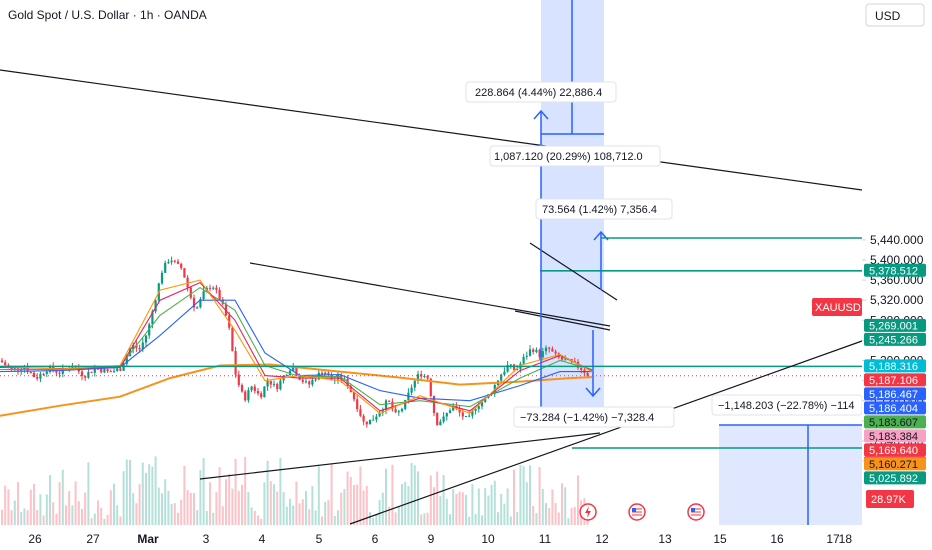 The height and width of the screenshot is (550, 932). I want to click on price-tag: 5,378.512, so click(895, 270).